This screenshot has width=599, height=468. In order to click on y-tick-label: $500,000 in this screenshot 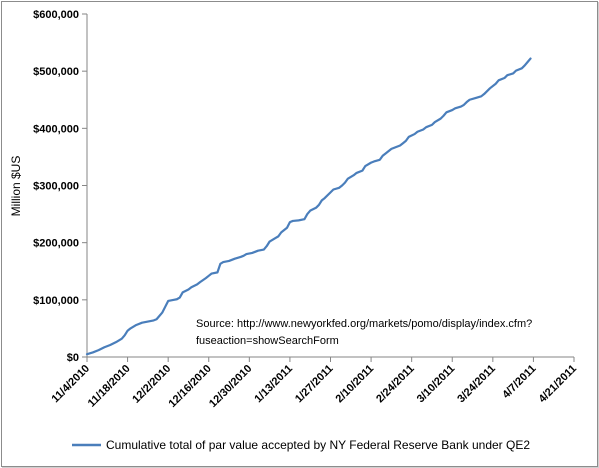, I will do `click(56, 72)`.